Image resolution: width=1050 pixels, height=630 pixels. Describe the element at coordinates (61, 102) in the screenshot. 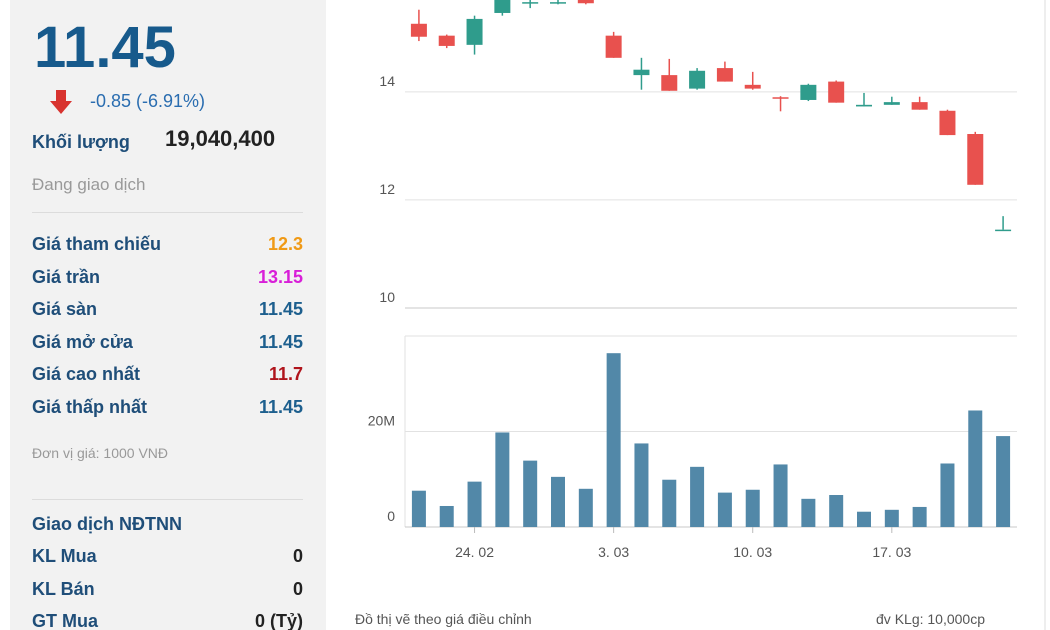

I see `down-arrow` at that location.